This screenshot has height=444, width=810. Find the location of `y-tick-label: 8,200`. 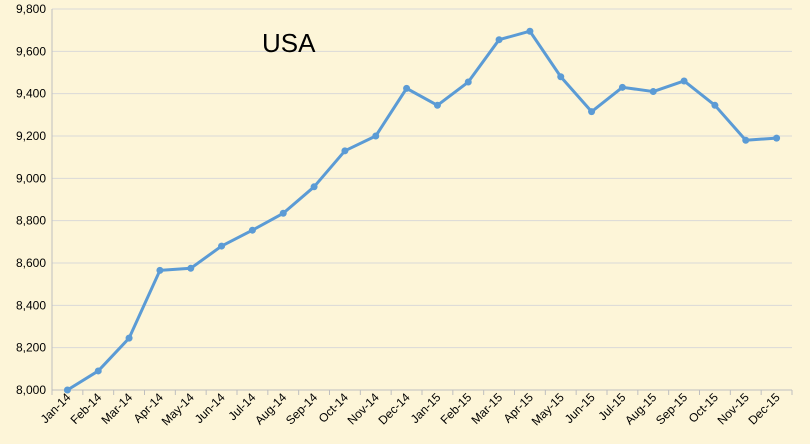

y-tick-label: 8,200 is located at coordinates (31, 348).